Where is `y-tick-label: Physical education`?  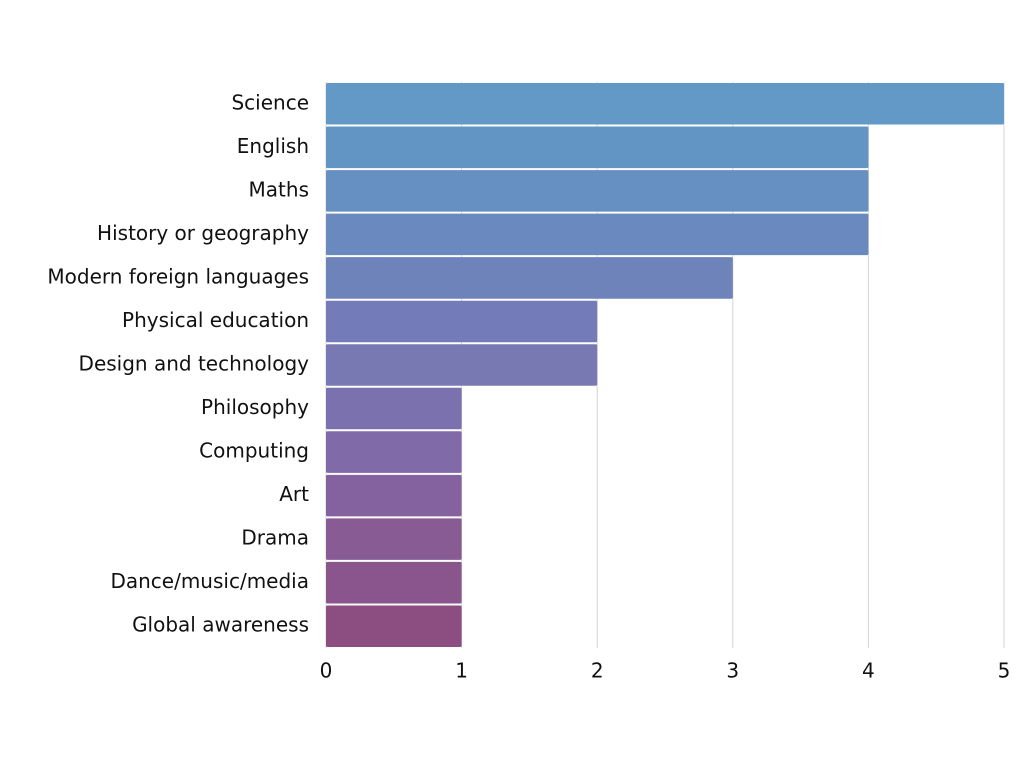 y-tick-label: Physical education is located at coordinates (215, 320).